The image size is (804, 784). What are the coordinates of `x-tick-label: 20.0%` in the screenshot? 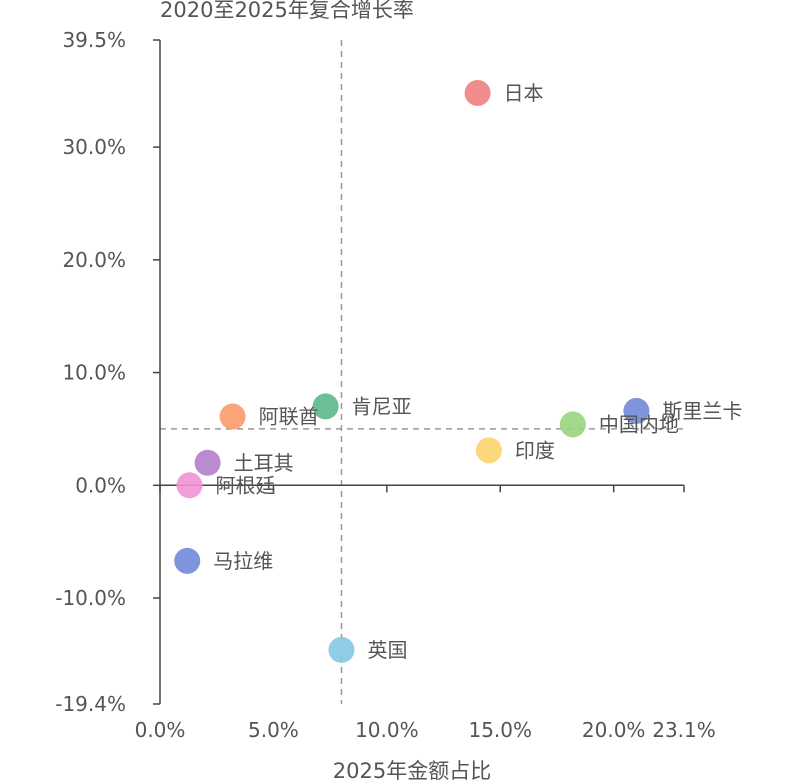 It's located at (614, 730).